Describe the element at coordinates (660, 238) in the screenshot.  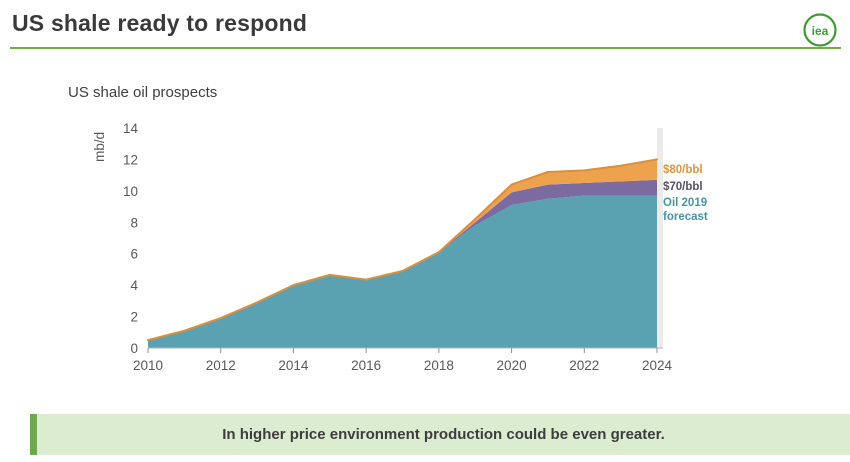
I see `chart-shadow-band` at that location.